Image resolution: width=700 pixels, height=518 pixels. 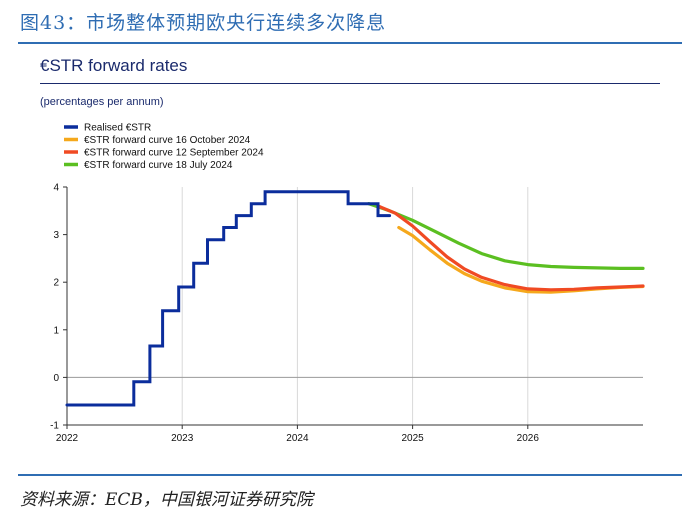 What do you see at coordinates (67, 438) in the screenshot?
I see `x-tick-label: 2022` at bounding box center [67, 438].